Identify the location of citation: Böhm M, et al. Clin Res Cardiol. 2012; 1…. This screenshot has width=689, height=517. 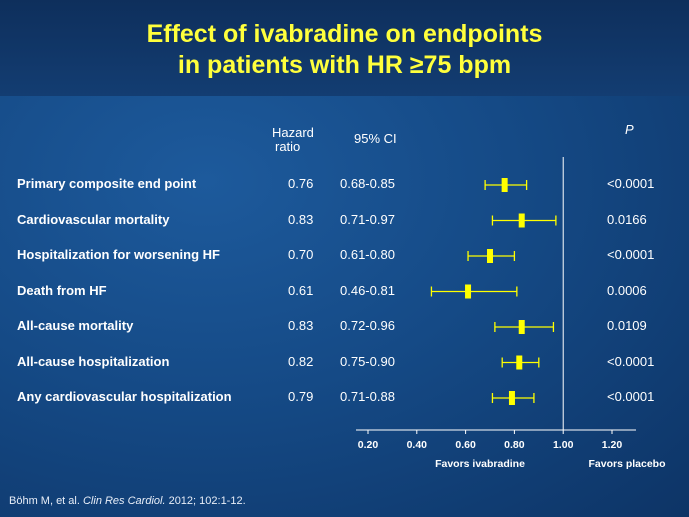
(127, 501).